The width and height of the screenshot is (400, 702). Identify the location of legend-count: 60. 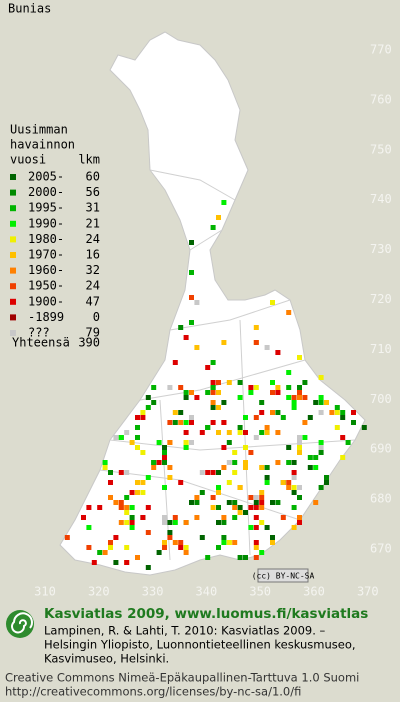
(93, 177).